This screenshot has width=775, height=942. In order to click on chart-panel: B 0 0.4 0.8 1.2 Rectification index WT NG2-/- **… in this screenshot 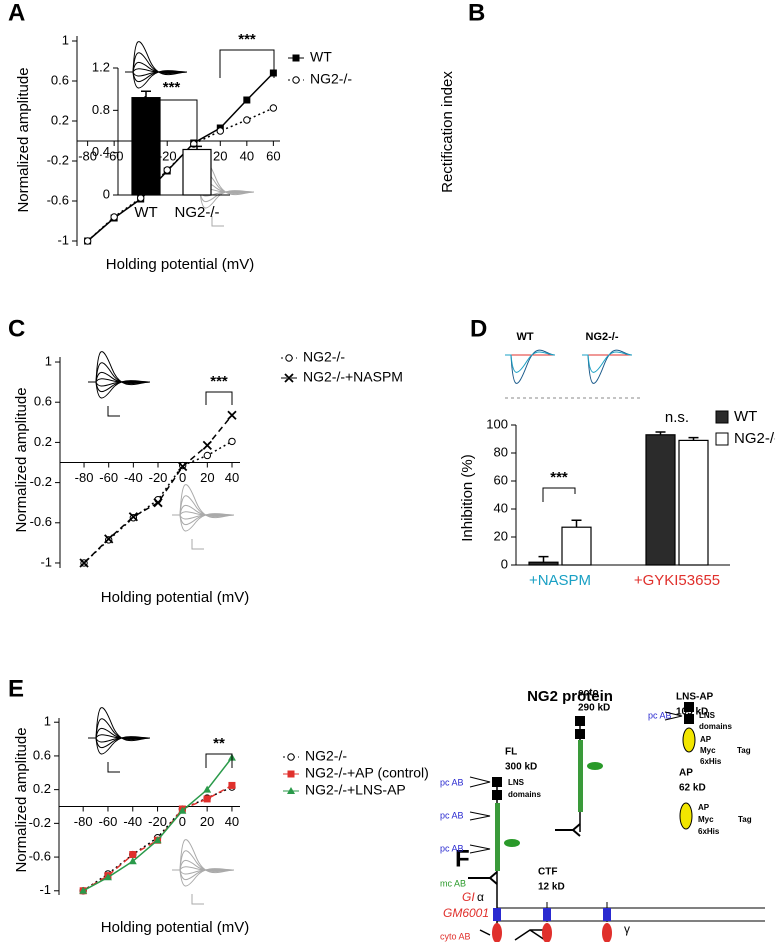, I will do `click(288, 110)`.